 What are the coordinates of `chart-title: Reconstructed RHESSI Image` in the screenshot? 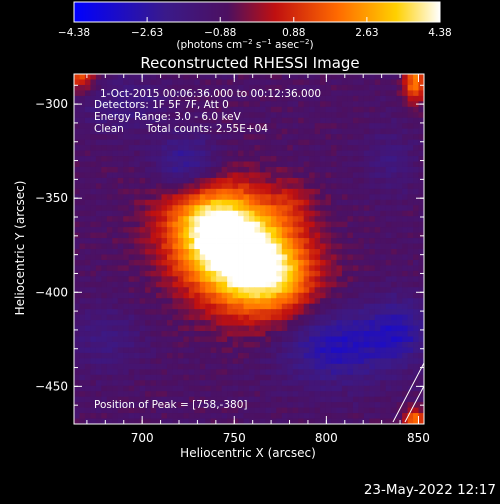 It's located at (249, 63).